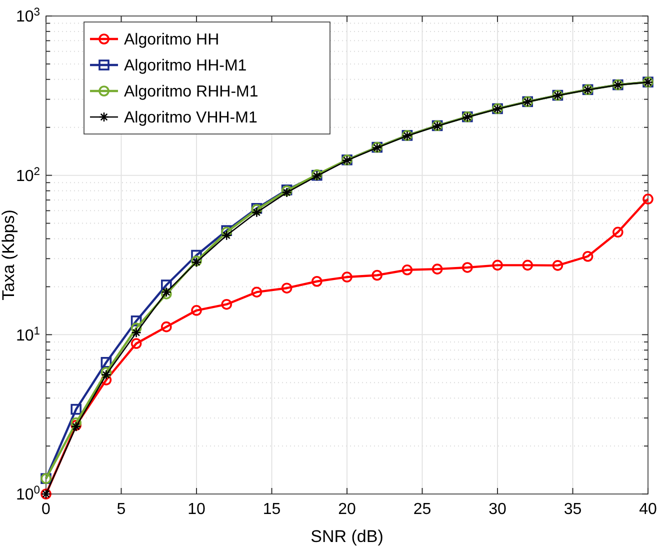  I want to click on y-axis-title: Taxa (Kbps), so click(9, 255).